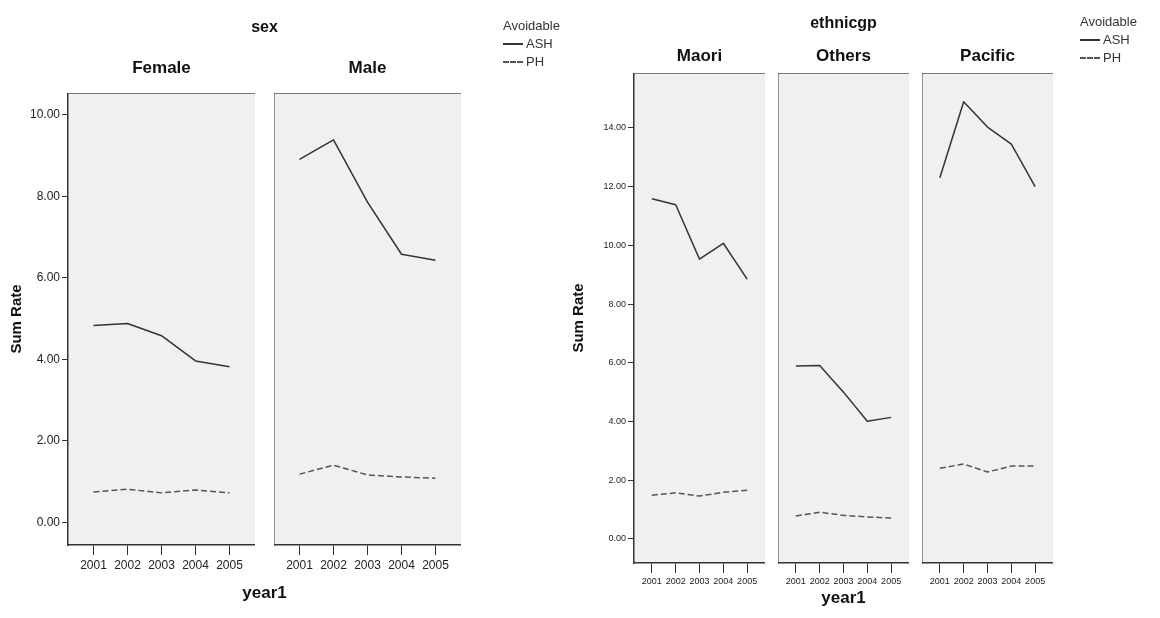  I want to click on chart-title: Female, so click(161, 68).